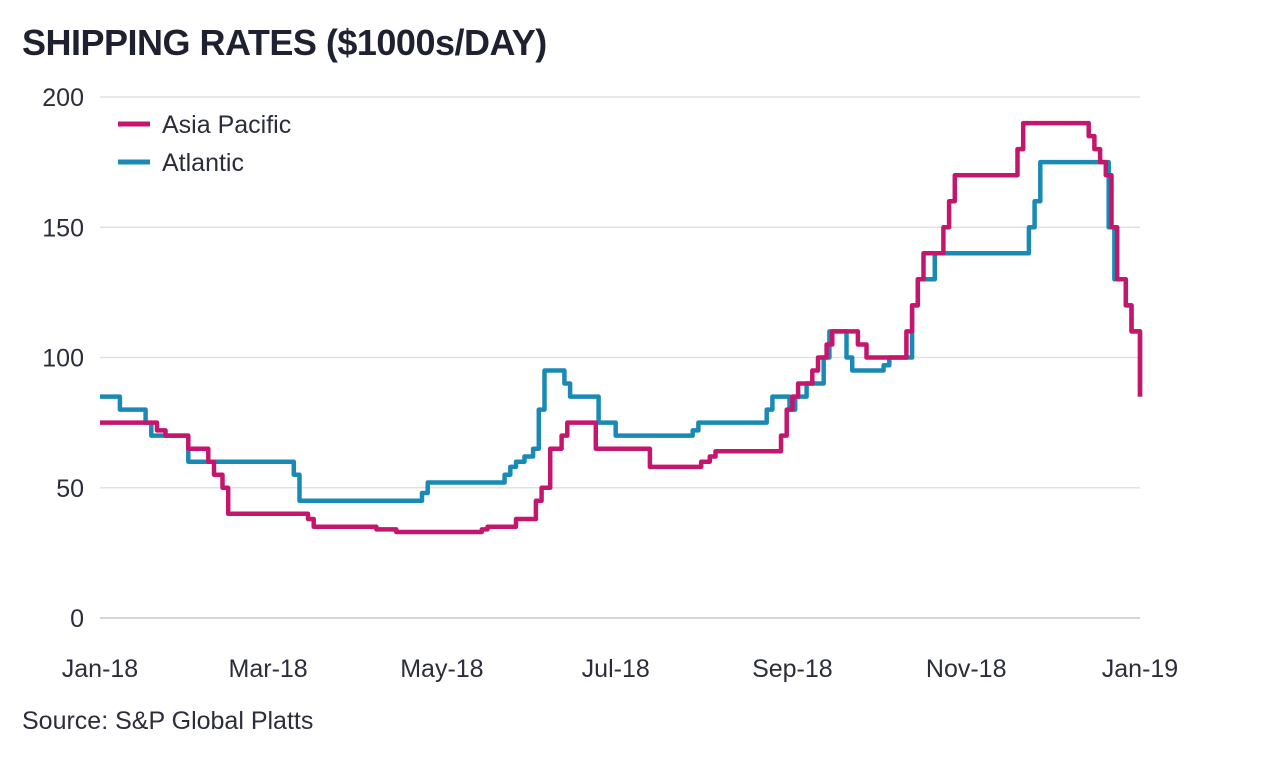  Describe the element at coordinates (63, 228) in the screenshot. I see `y-tick-label: 150` at that location.